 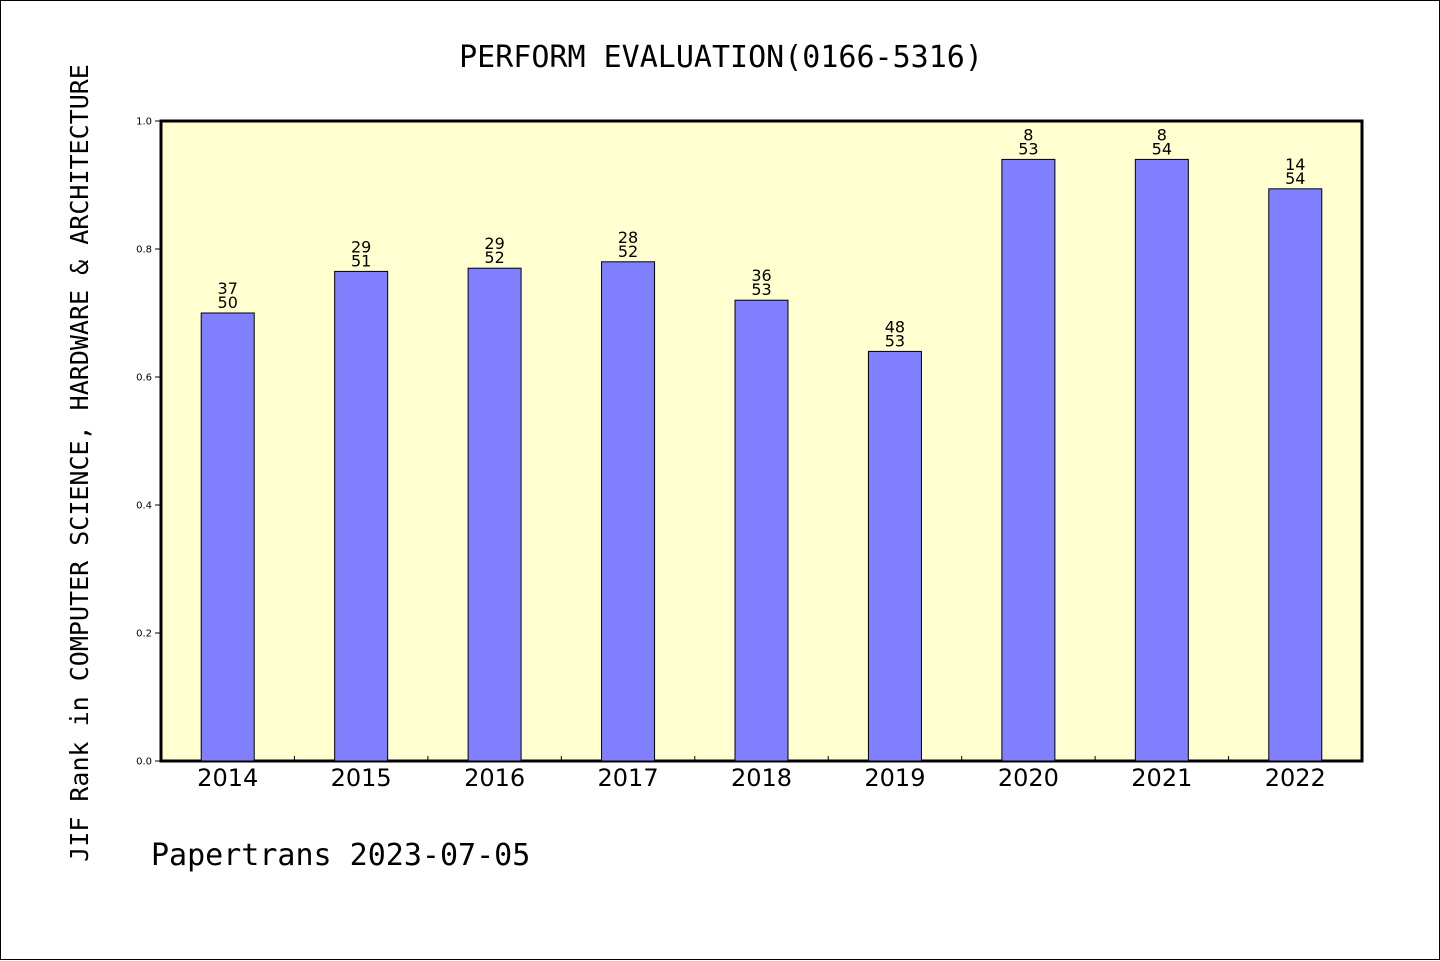 I want to click on bar-2014, so click(x=227, y=537).